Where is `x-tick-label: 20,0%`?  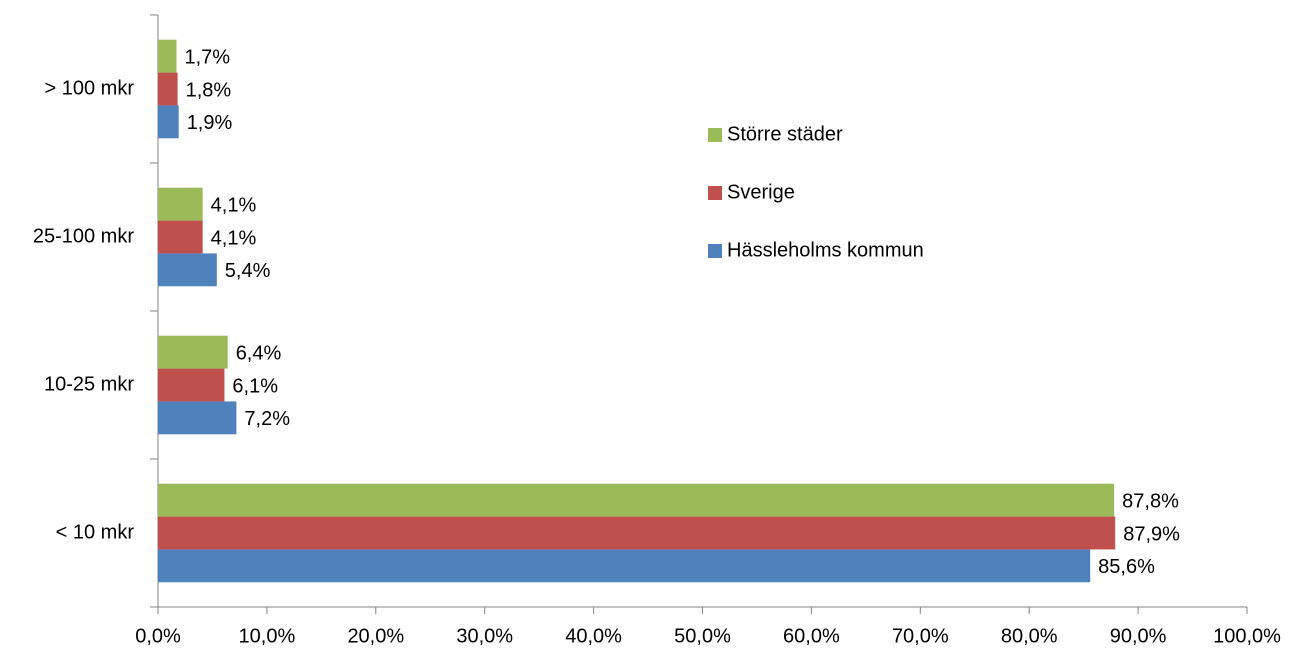
x-tick-label: 20,0% is located at coordinates (375, 636).